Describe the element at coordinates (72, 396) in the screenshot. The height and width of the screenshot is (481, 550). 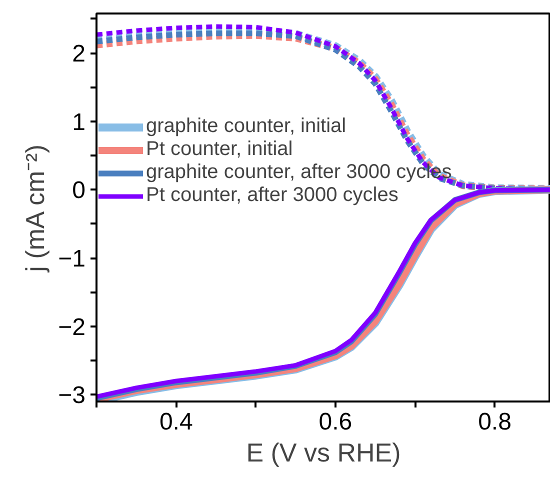
I see `y-tick-label: −3` at that location.